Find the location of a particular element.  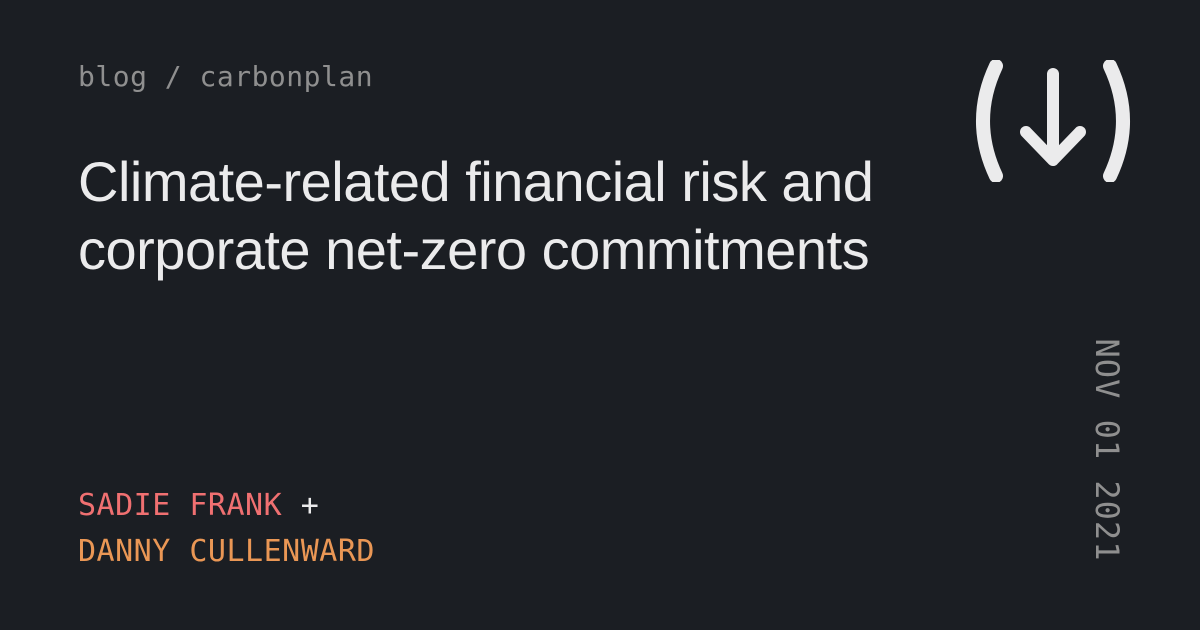

date-container: NOV 01 2021 is located at coordinates (1107, 450).